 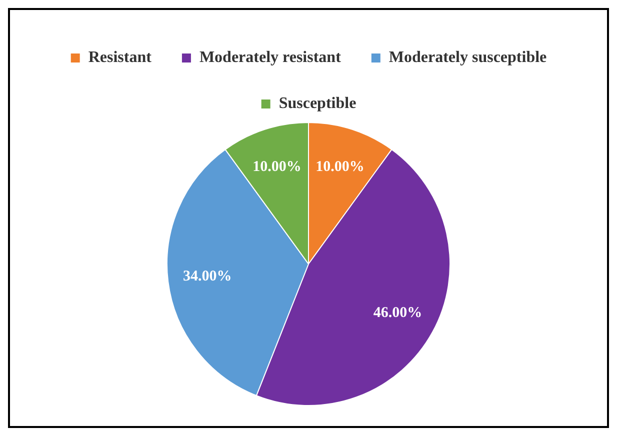 What do you see at coordinates (207, 276) in the screenshot?
I see `data-label: 34.00%` at bounding box center [207, 276].